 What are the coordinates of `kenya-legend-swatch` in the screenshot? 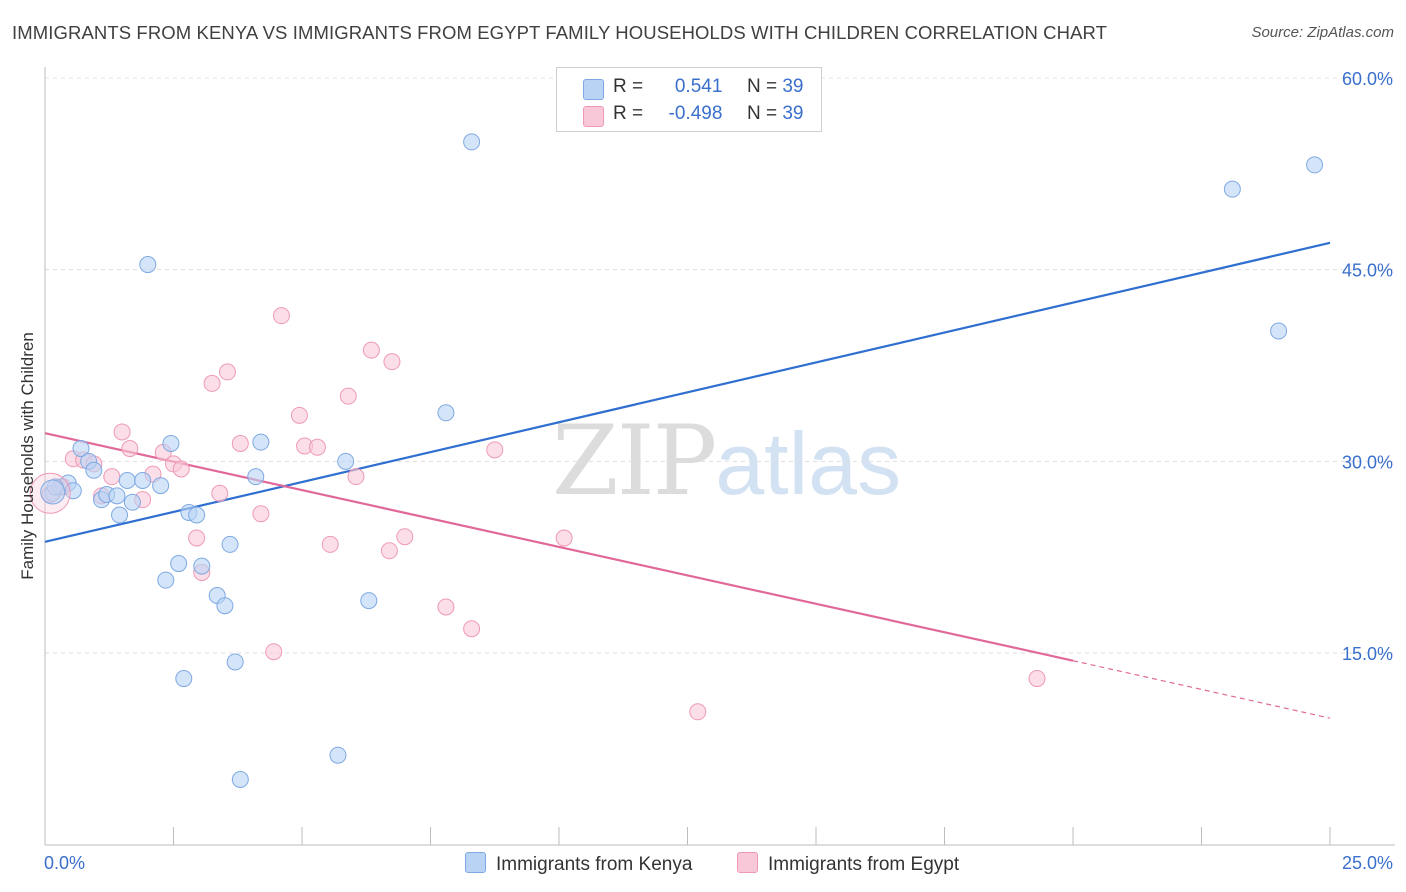 It's located at (475, 862).